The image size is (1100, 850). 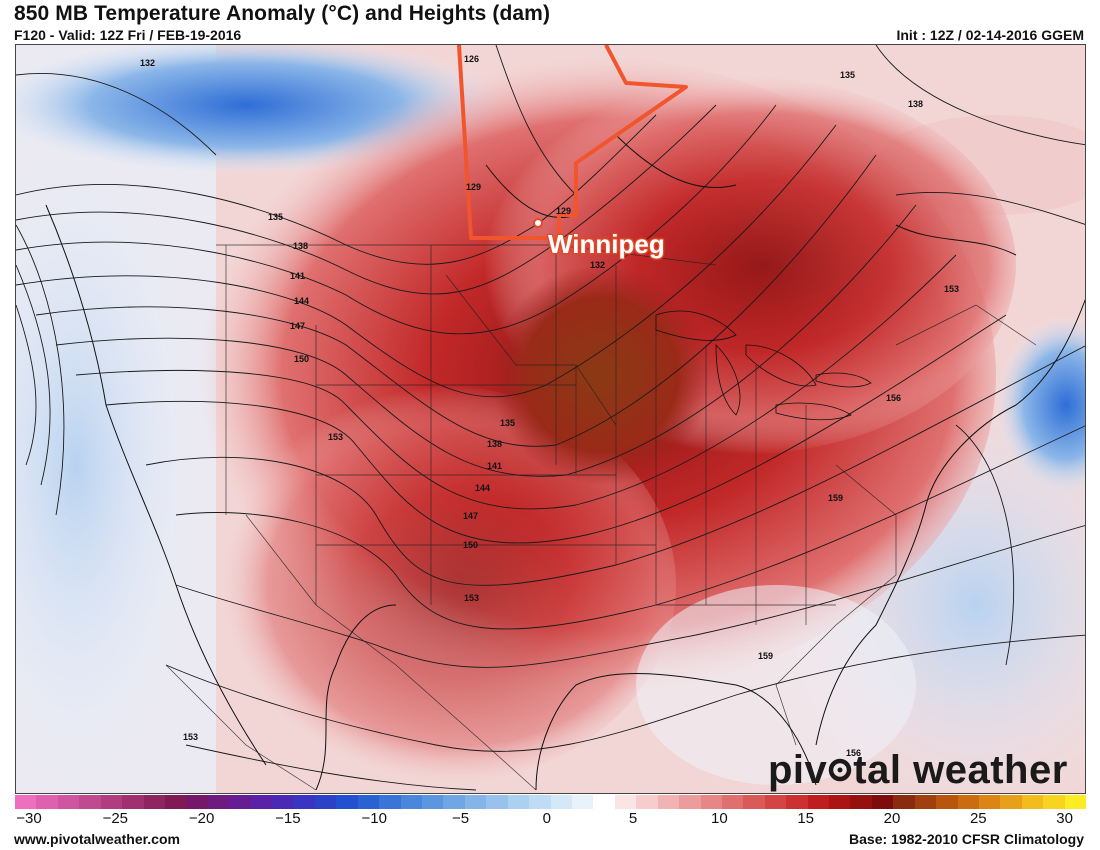 What do you see at coordinates (894, 398) in the screenshot?
I see `height-label: 156` at bounding box center [894, 398].